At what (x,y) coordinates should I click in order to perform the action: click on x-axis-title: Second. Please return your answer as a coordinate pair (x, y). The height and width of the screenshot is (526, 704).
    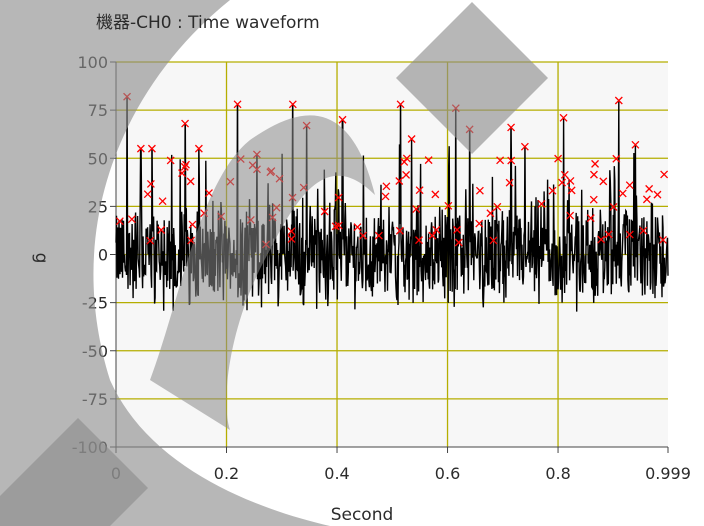
    Looking at the image, I should click on (362, 515).